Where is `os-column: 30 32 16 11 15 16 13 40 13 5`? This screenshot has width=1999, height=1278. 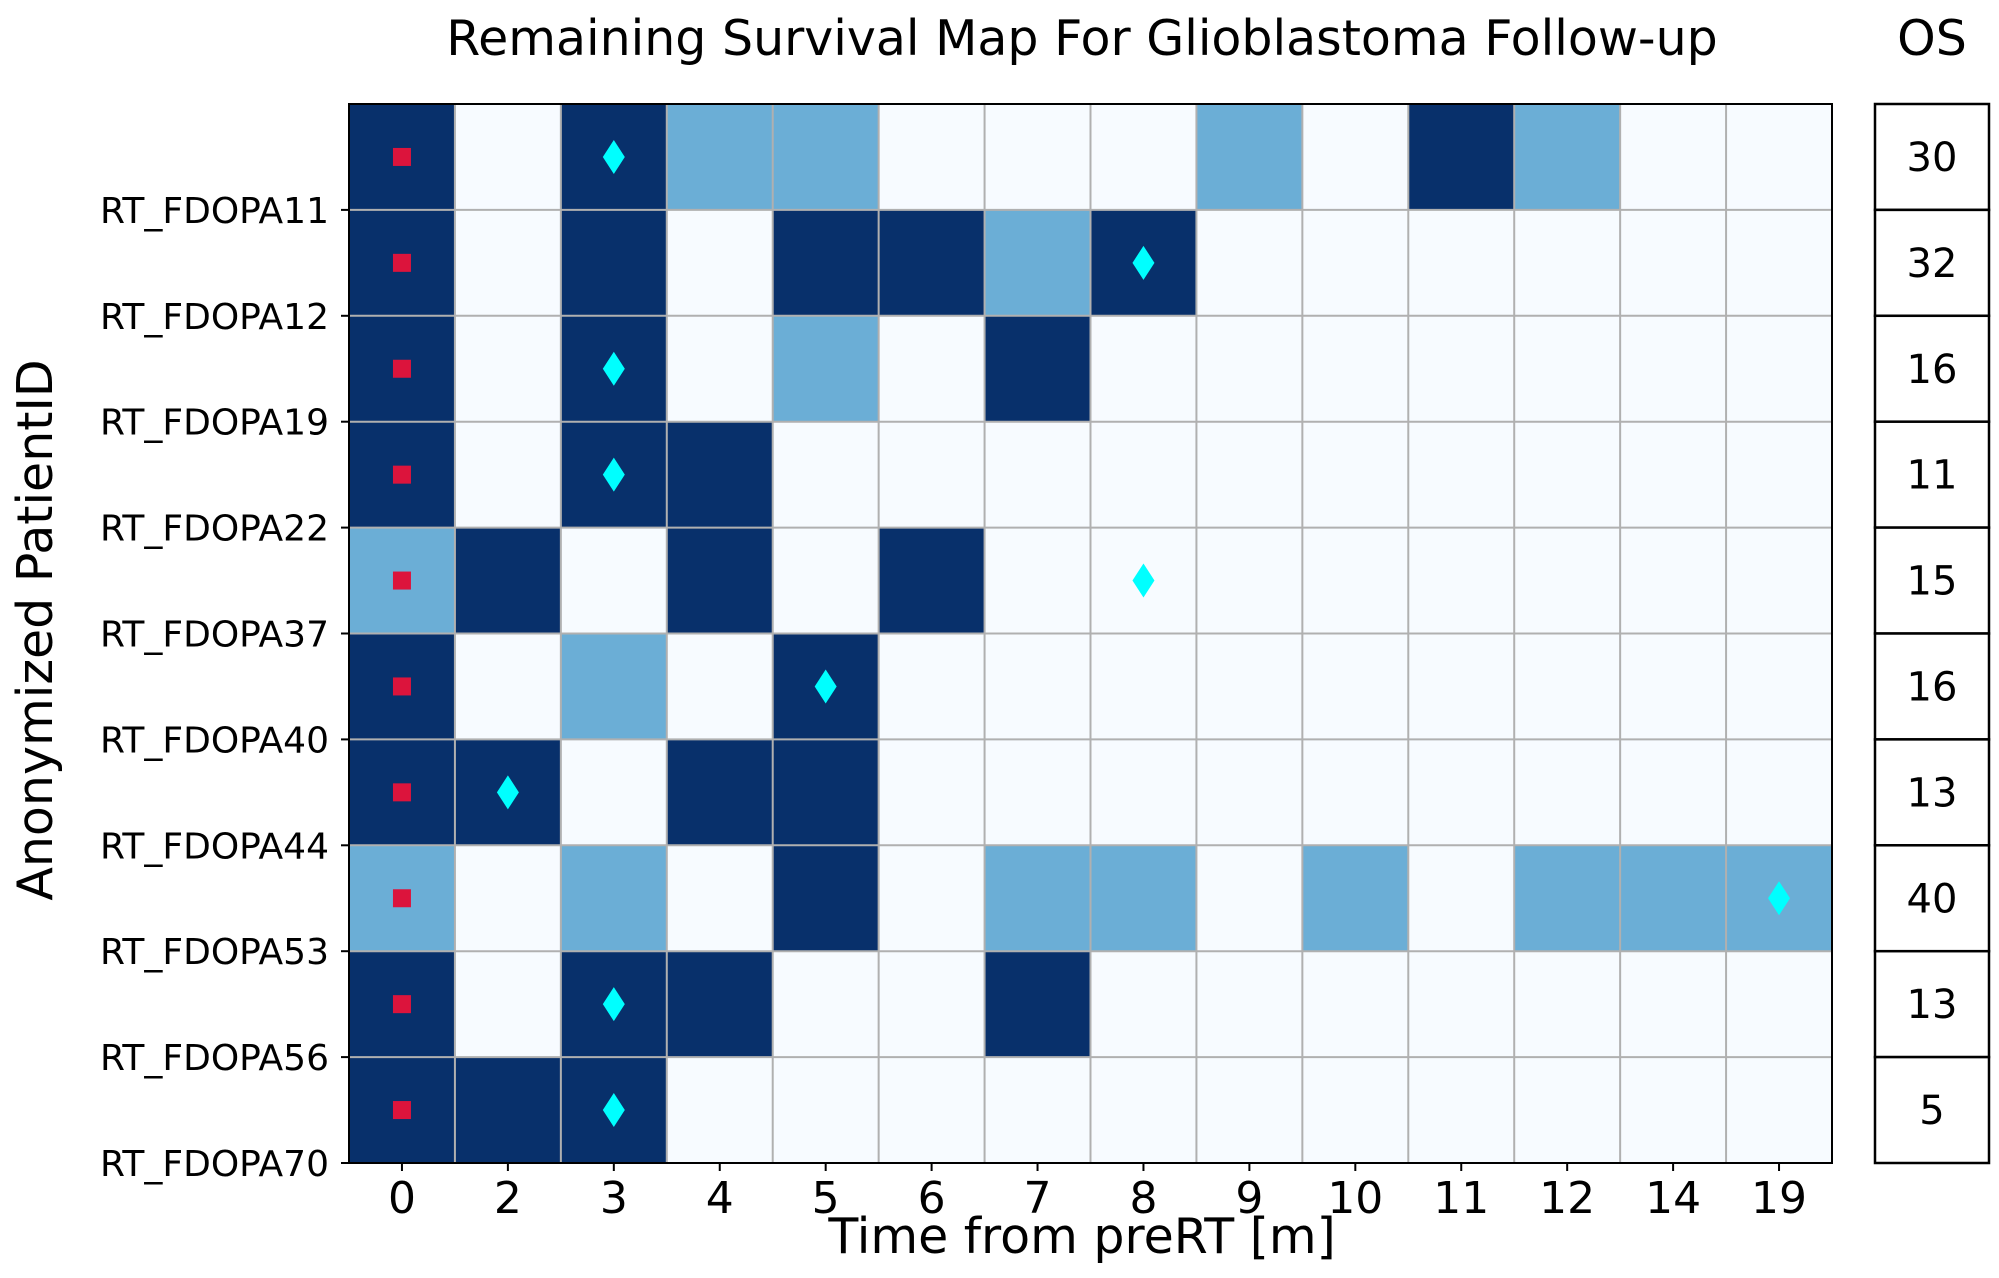 os-column: 30 32 16 11 15 16 13 40 13 5 is located at coordinates (1932, 633).